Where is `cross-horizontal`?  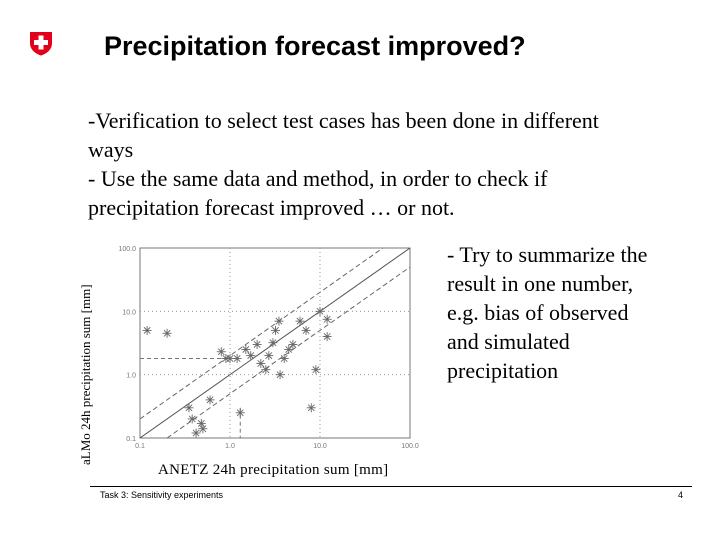
cross-horizontal is located at coordinates (41, 42).